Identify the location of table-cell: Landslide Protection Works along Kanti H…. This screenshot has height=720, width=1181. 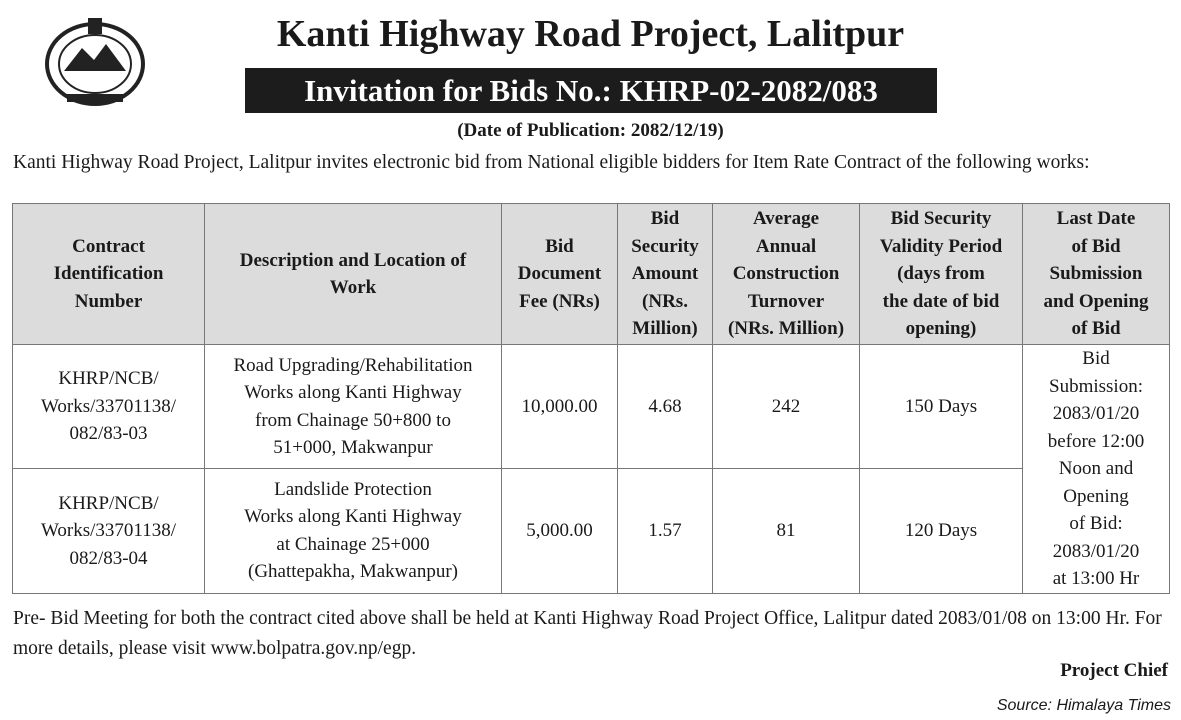
(353, 531).